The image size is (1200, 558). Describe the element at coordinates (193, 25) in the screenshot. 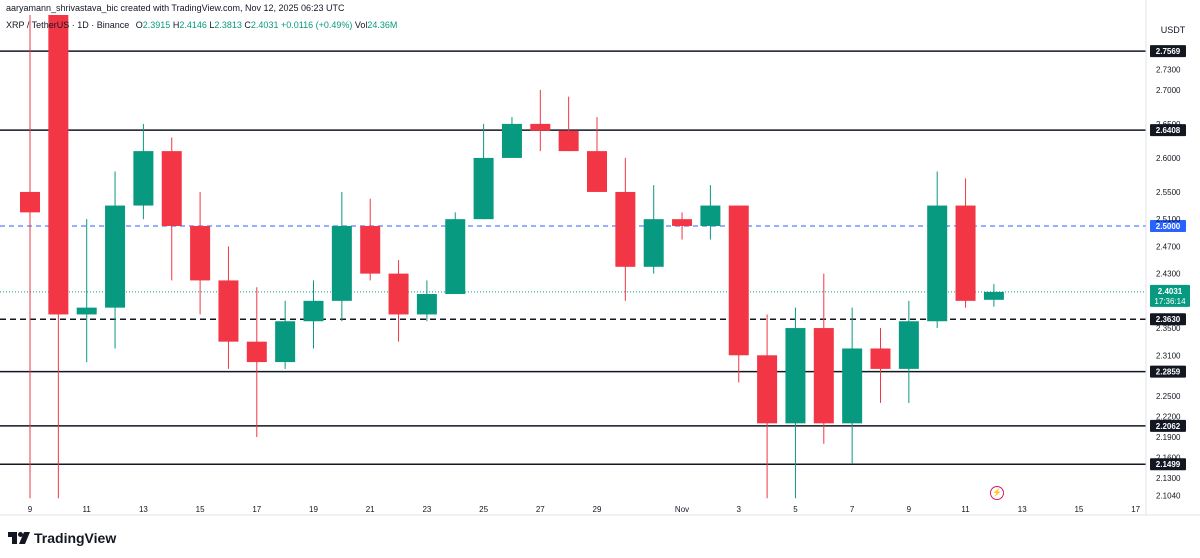

I see `high-value: 2.4146` at that location.